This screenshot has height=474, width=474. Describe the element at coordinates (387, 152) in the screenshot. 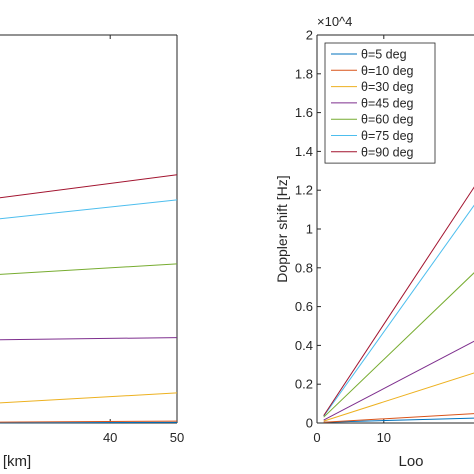

I see `legend-entry: θ=90 deg` at that location.